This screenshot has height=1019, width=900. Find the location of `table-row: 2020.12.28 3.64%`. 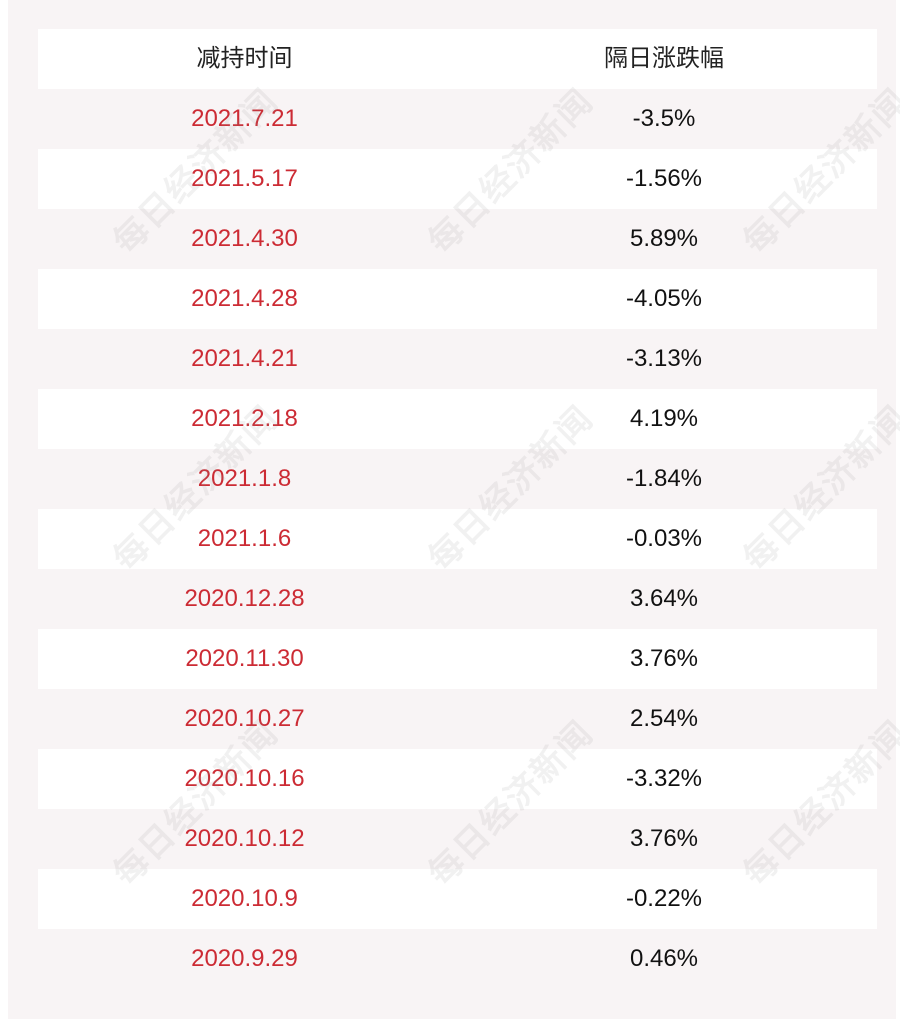

table-row: 2020.12.28 3.64% is located at coordinates (457, 599).